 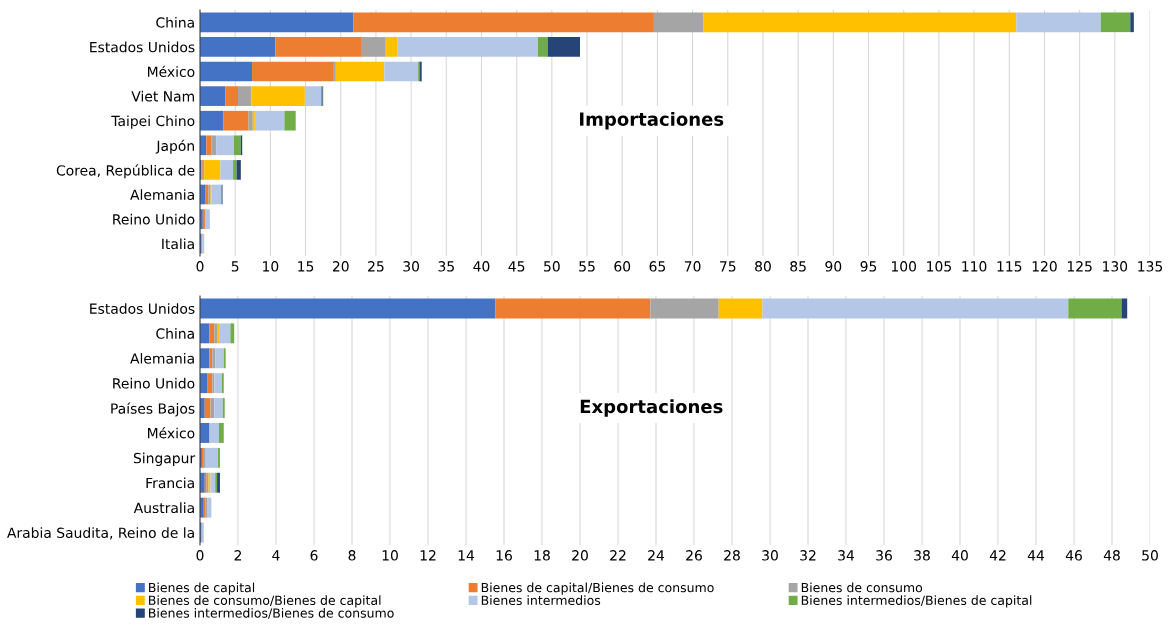 I want to click on x-tick-label: 46, so click(x=1073, y=555).